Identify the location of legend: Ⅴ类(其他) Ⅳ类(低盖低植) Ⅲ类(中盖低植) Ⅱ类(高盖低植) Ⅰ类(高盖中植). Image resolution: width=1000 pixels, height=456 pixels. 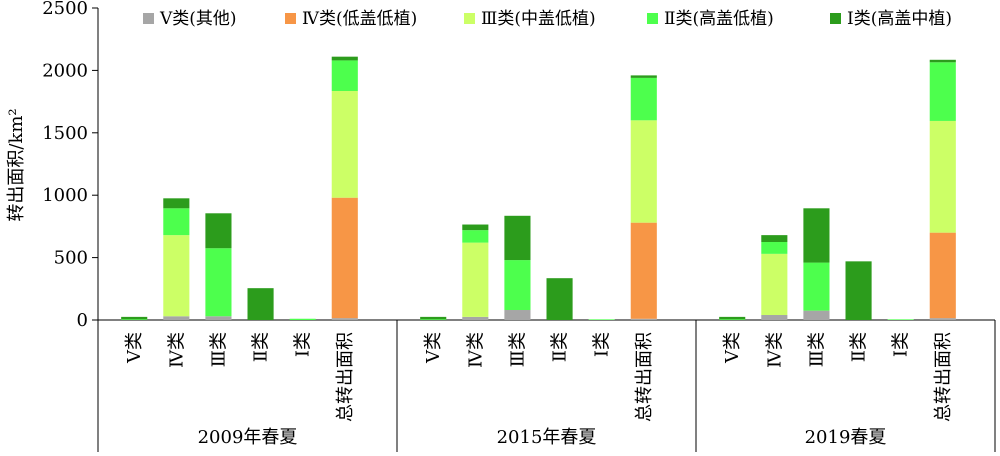
(547, 19).